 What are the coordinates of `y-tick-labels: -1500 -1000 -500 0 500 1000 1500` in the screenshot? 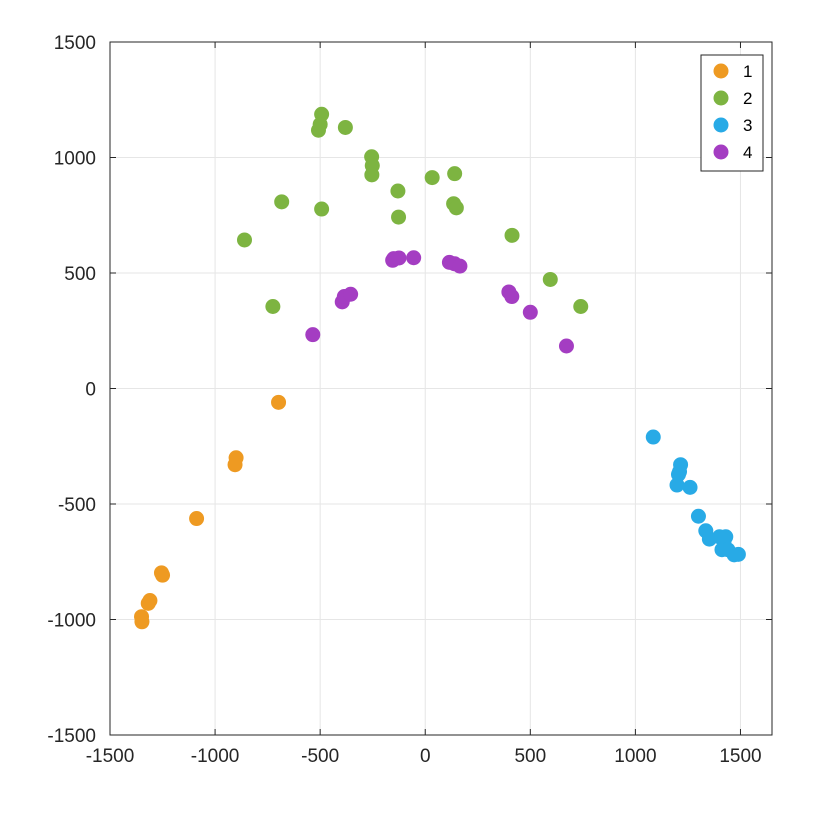 It's located at (71, 390).